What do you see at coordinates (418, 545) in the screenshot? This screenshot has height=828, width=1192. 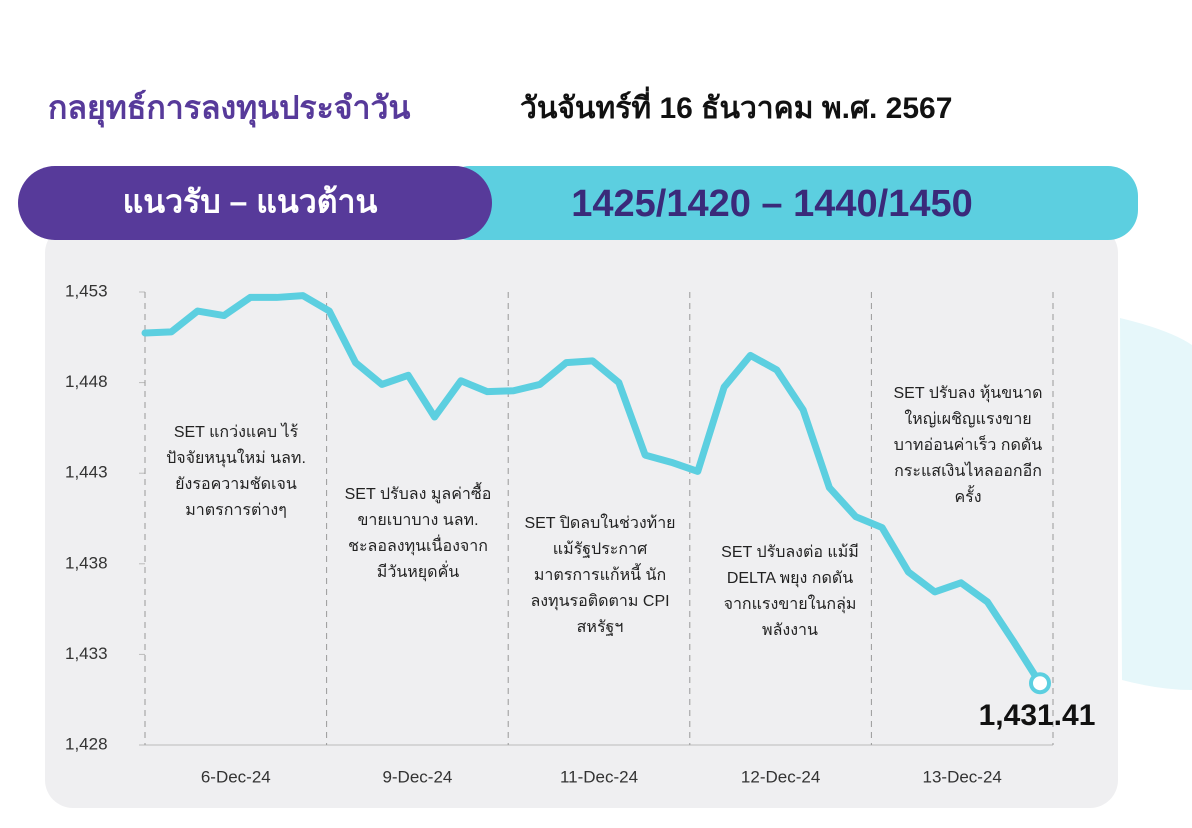 I see `annotation: ชะลอลงทุนเนื่องจาก` at bounding box center [418, 545].